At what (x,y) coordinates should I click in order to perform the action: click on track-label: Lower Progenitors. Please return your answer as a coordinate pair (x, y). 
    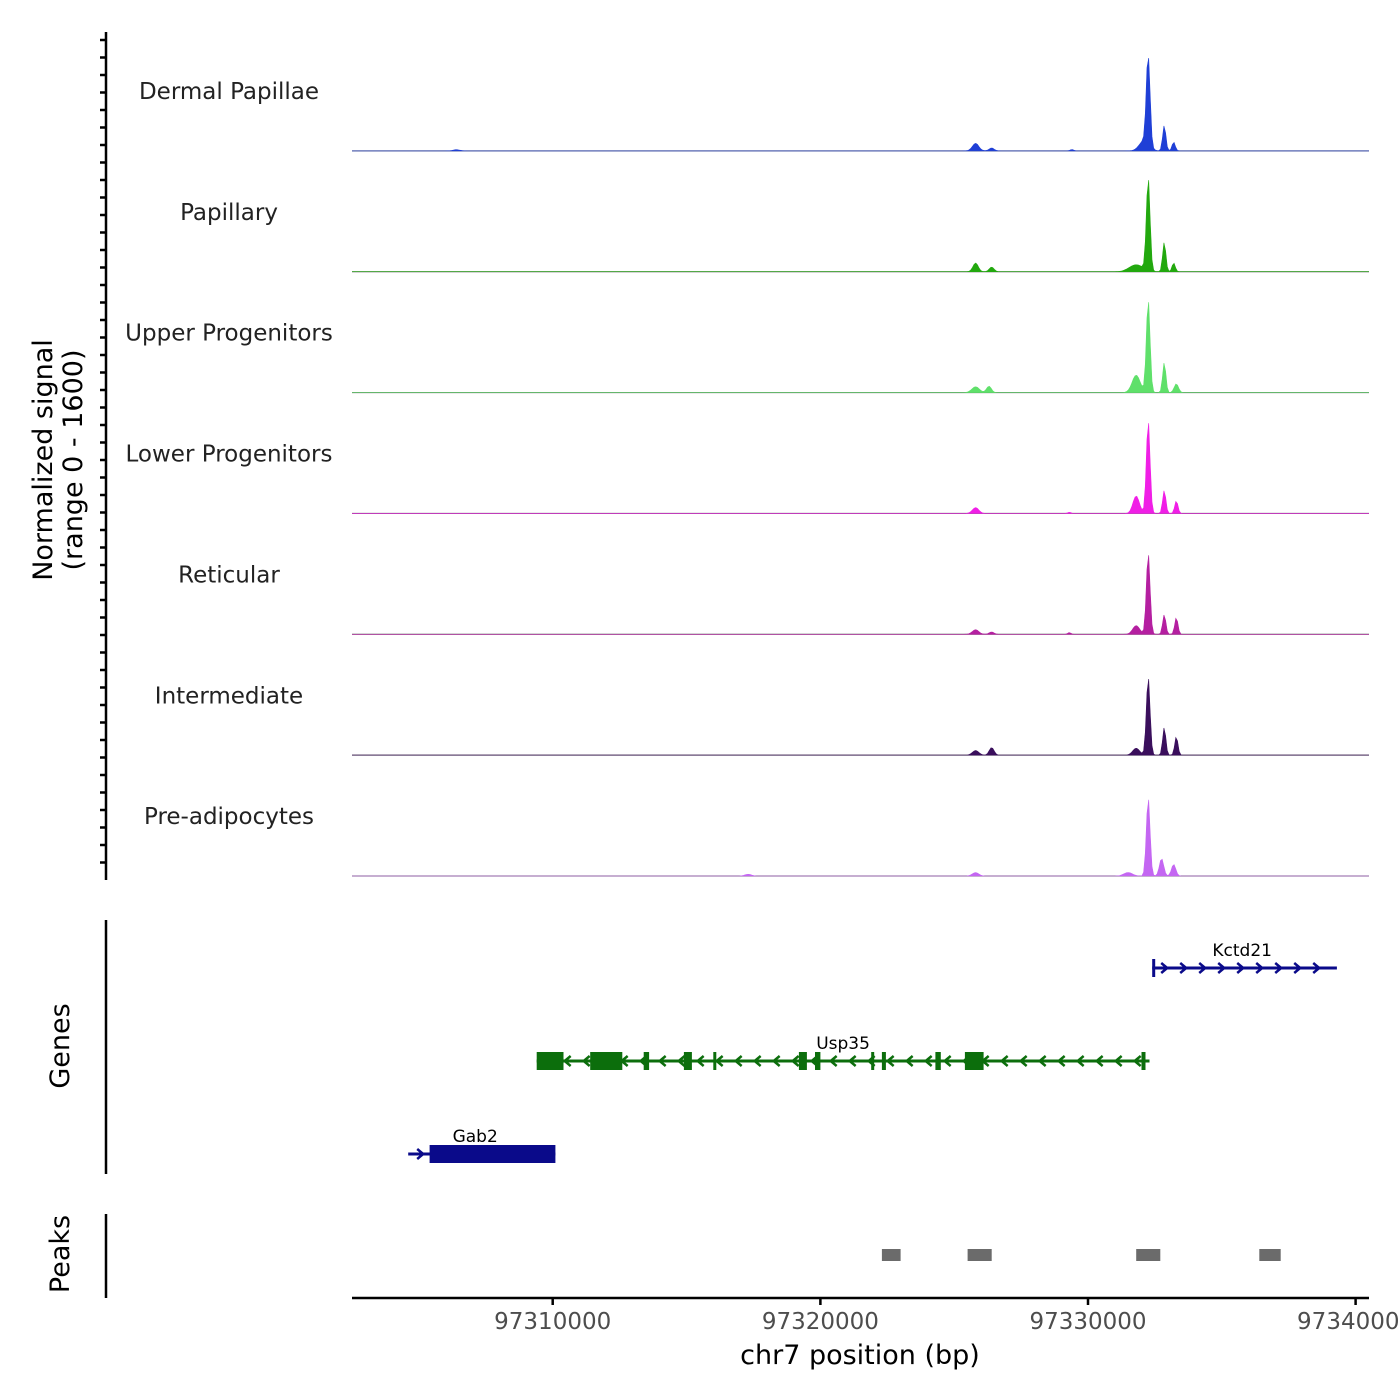
    Looking at the image, I should click on (229, 455).